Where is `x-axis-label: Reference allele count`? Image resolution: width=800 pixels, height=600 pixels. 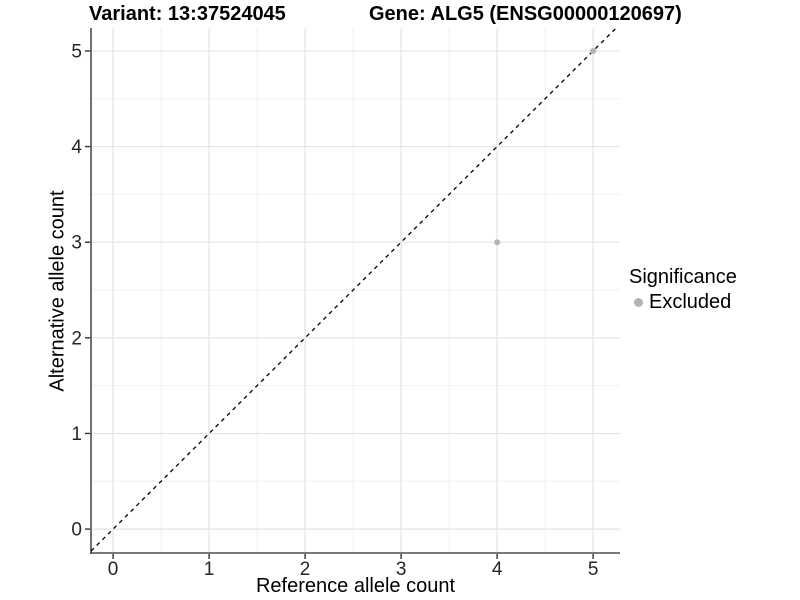
x-axis-label: Reference allele count is located at coordinates (355, 586).